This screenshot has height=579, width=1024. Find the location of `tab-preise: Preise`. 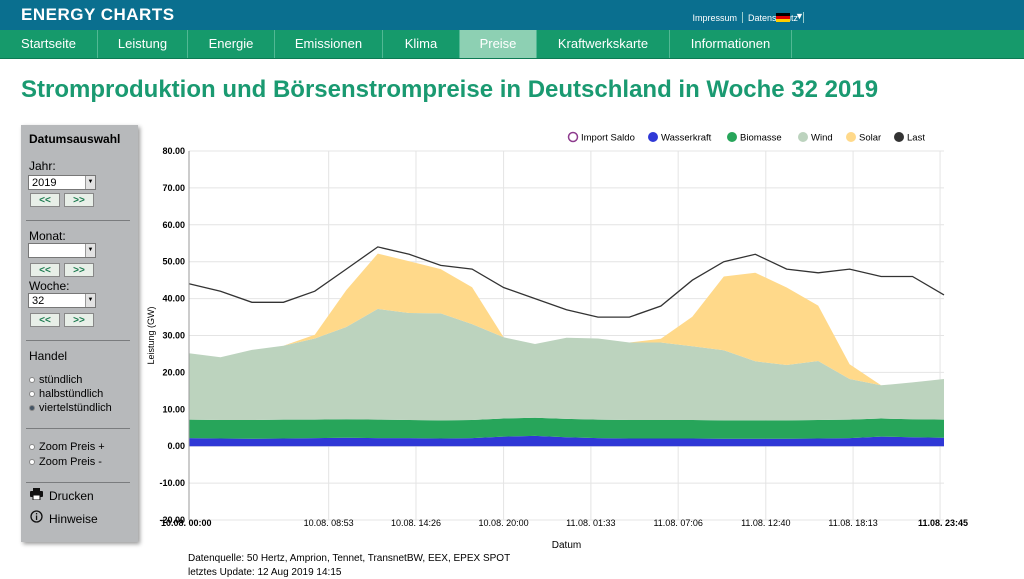

tab-preise: Preise is located at coordinates (498, 44).